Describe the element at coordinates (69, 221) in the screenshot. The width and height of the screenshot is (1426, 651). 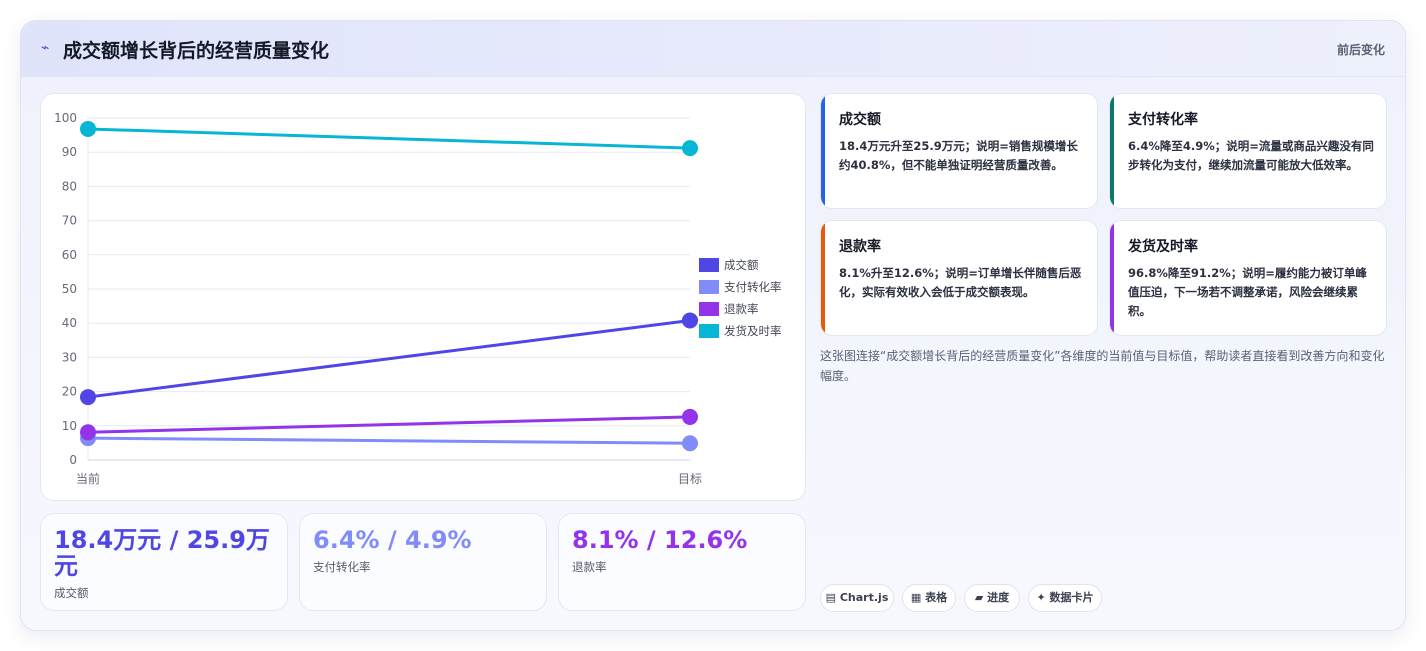
I see `y-tick-label: 70` at that location.